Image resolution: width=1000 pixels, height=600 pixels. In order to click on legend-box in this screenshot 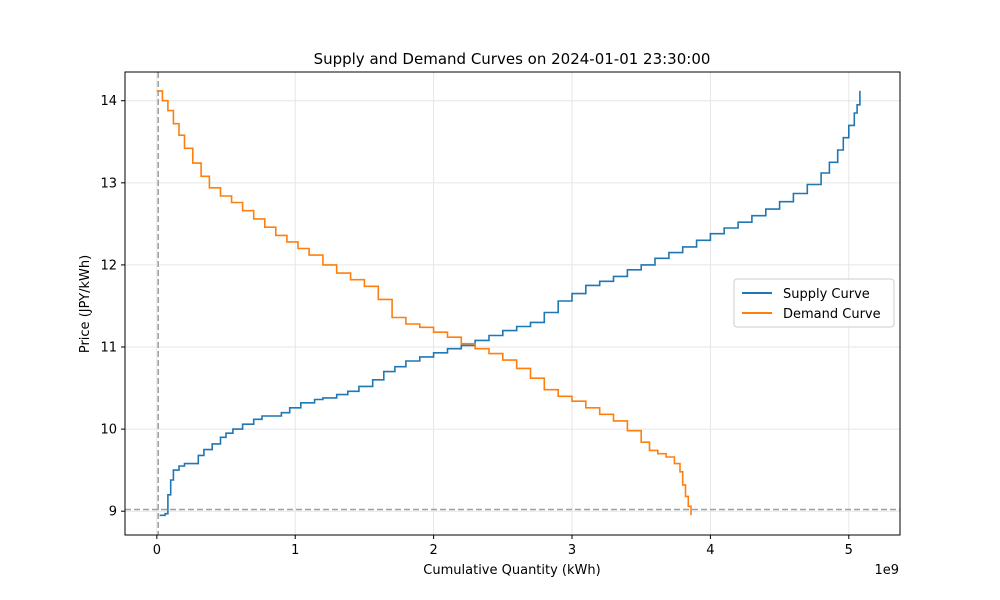, I will do `click(814, 303)`.